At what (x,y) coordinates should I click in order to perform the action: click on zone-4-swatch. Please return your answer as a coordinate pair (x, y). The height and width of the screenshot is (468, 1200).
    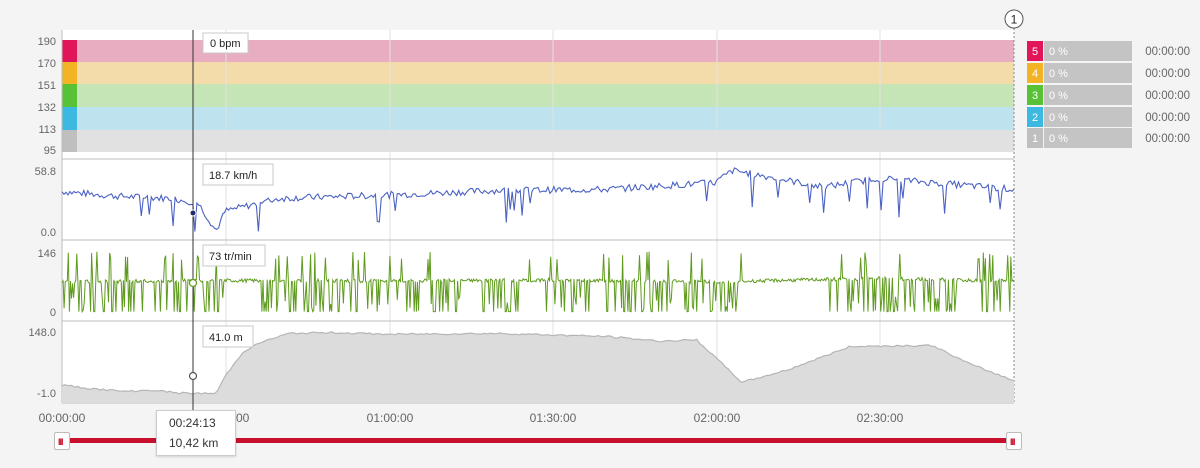
    Looking at the image, I should click on (69, 73).